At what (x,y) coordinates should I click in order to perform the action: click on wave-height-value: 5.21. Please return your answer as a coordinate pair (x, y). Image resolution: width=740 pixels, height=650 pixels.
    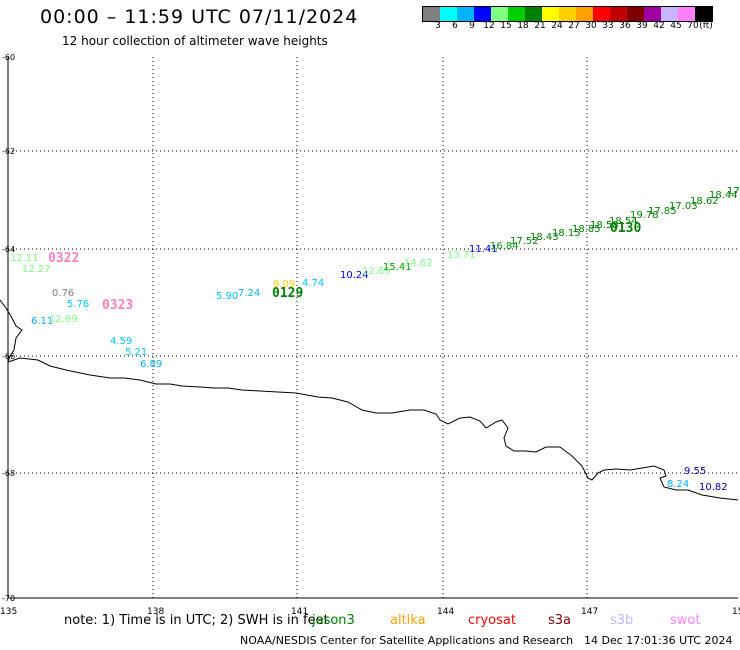
    Looking at the image, I should click on (136, 352).